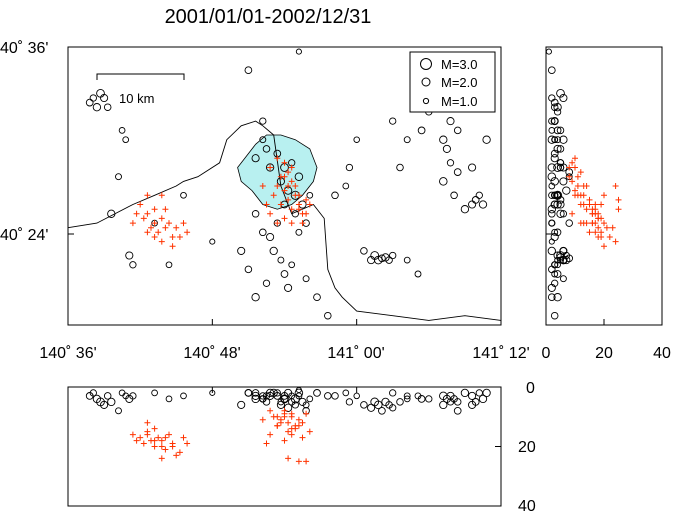 The width and height of the screenshot is (675, 516). I want to click on bottom-depth-ticks, so click(498, 446).